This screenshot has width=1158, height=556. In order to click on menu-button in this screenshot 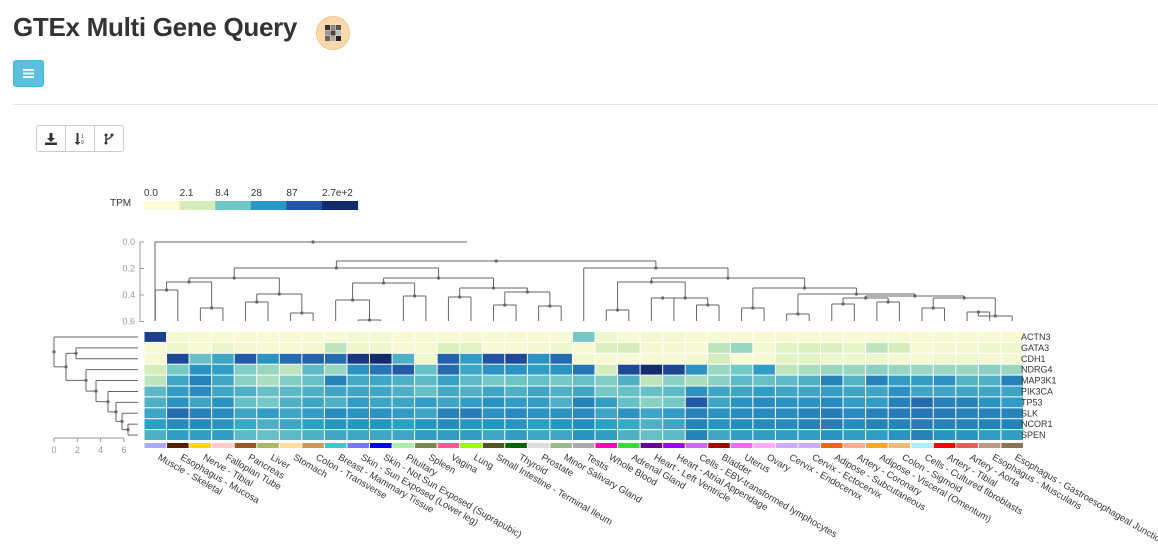, I will do `click(28, 73)`.